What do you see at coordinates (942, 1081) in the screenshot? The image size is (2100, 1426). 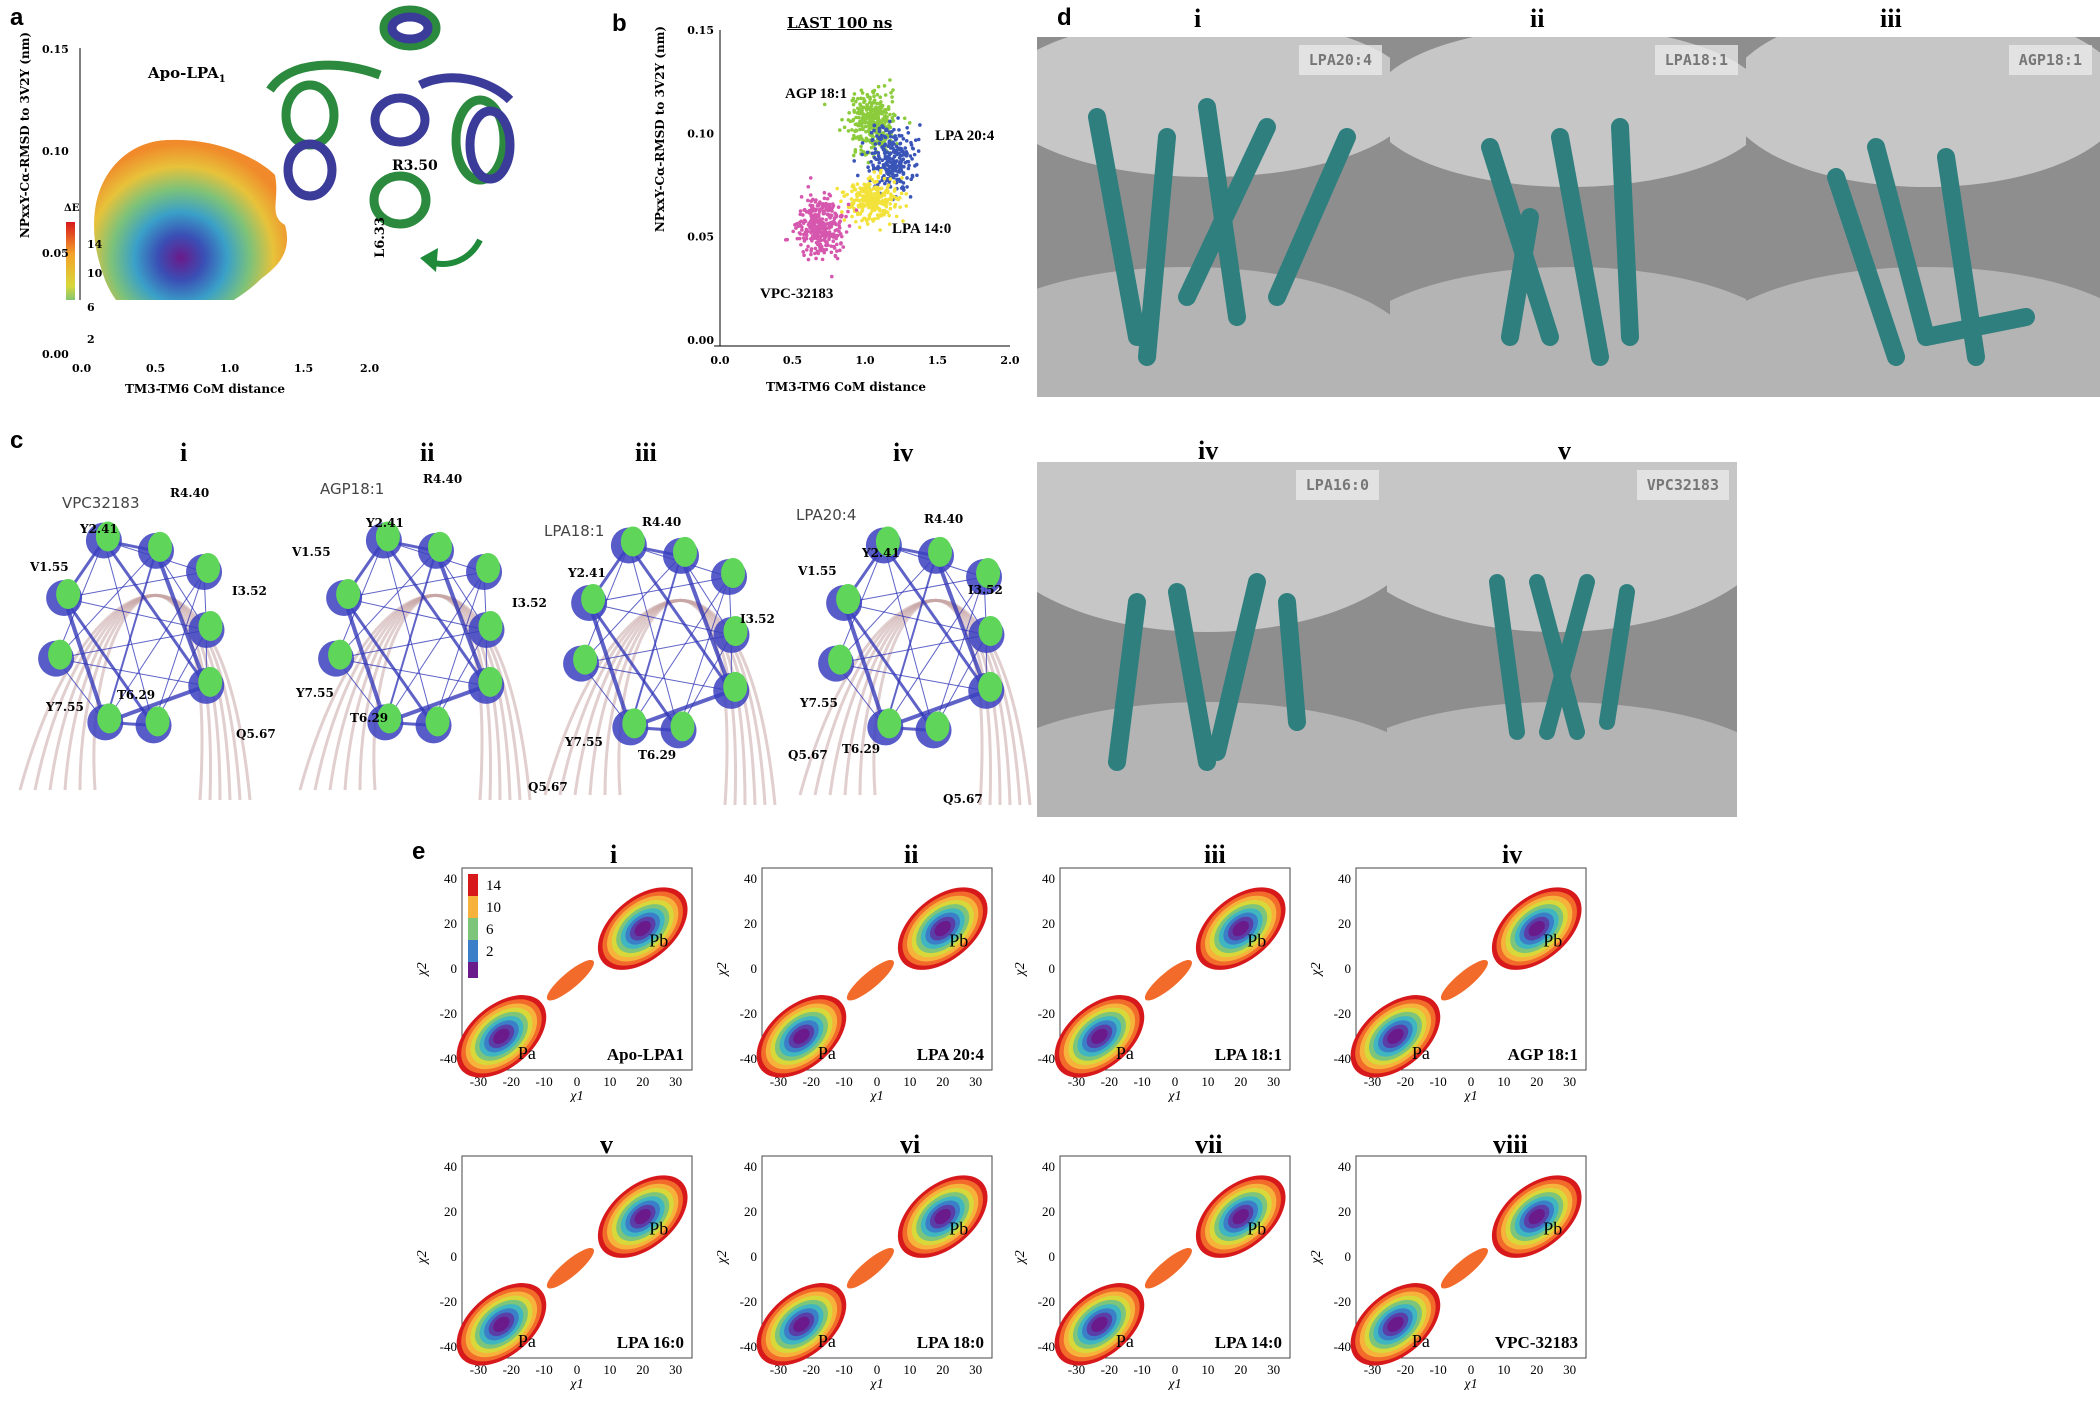 I see `x-tick-label: 20` at bounding box center [942, 1081].